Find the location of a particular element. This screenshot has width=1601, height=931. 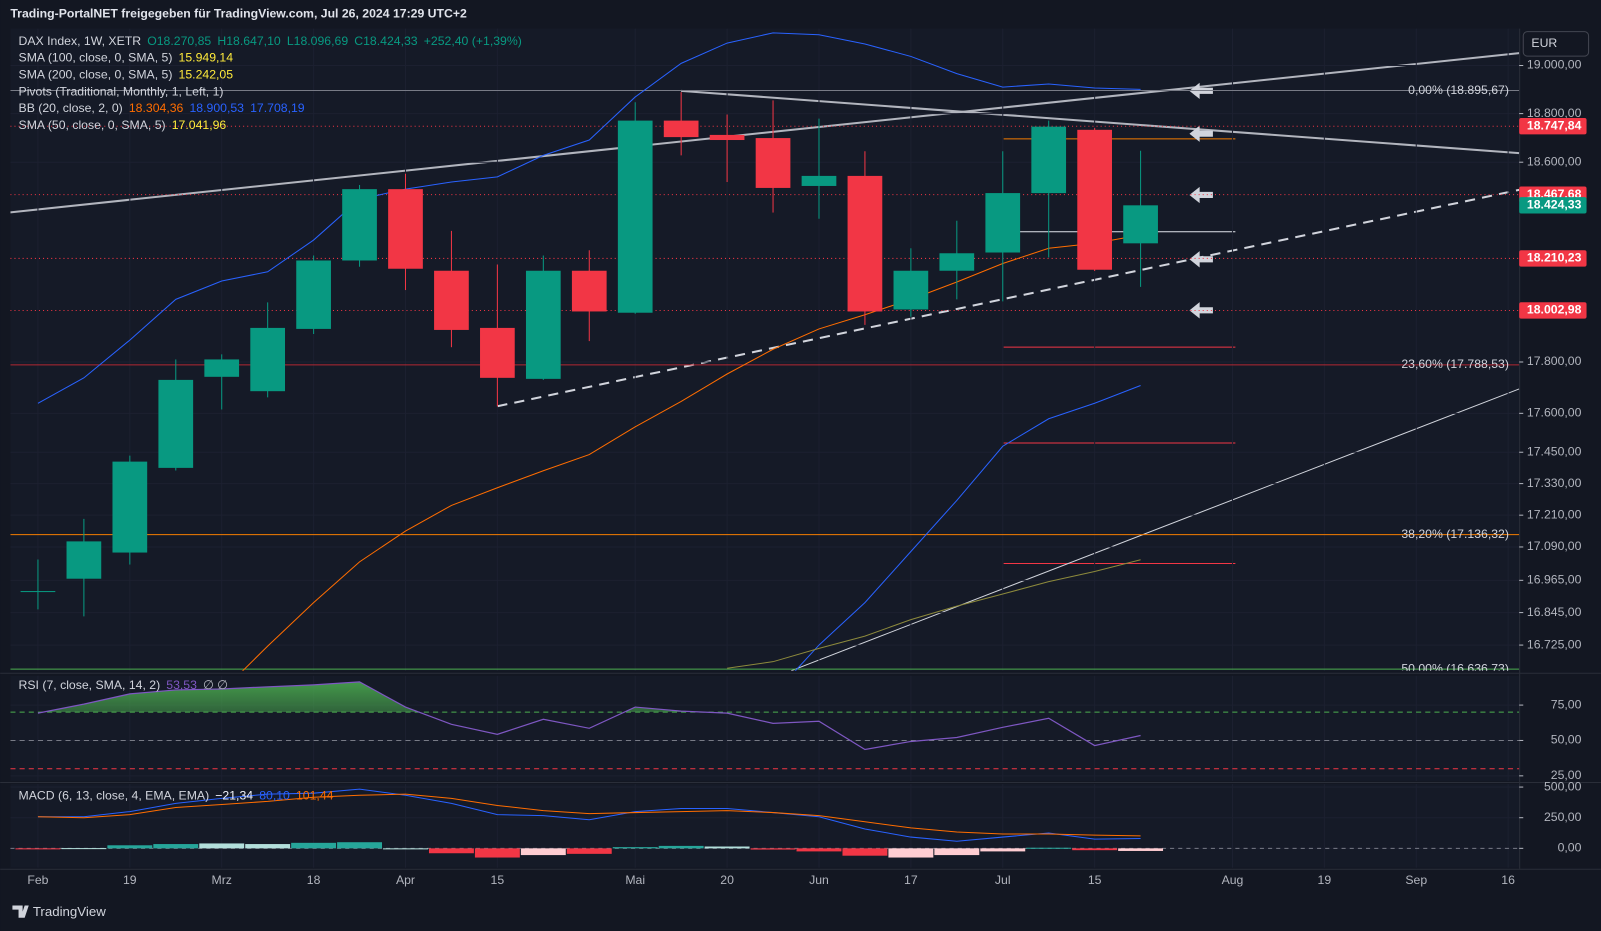

fib-label: 0,00% (18.895,67) is located at coordinates (1458, 90).